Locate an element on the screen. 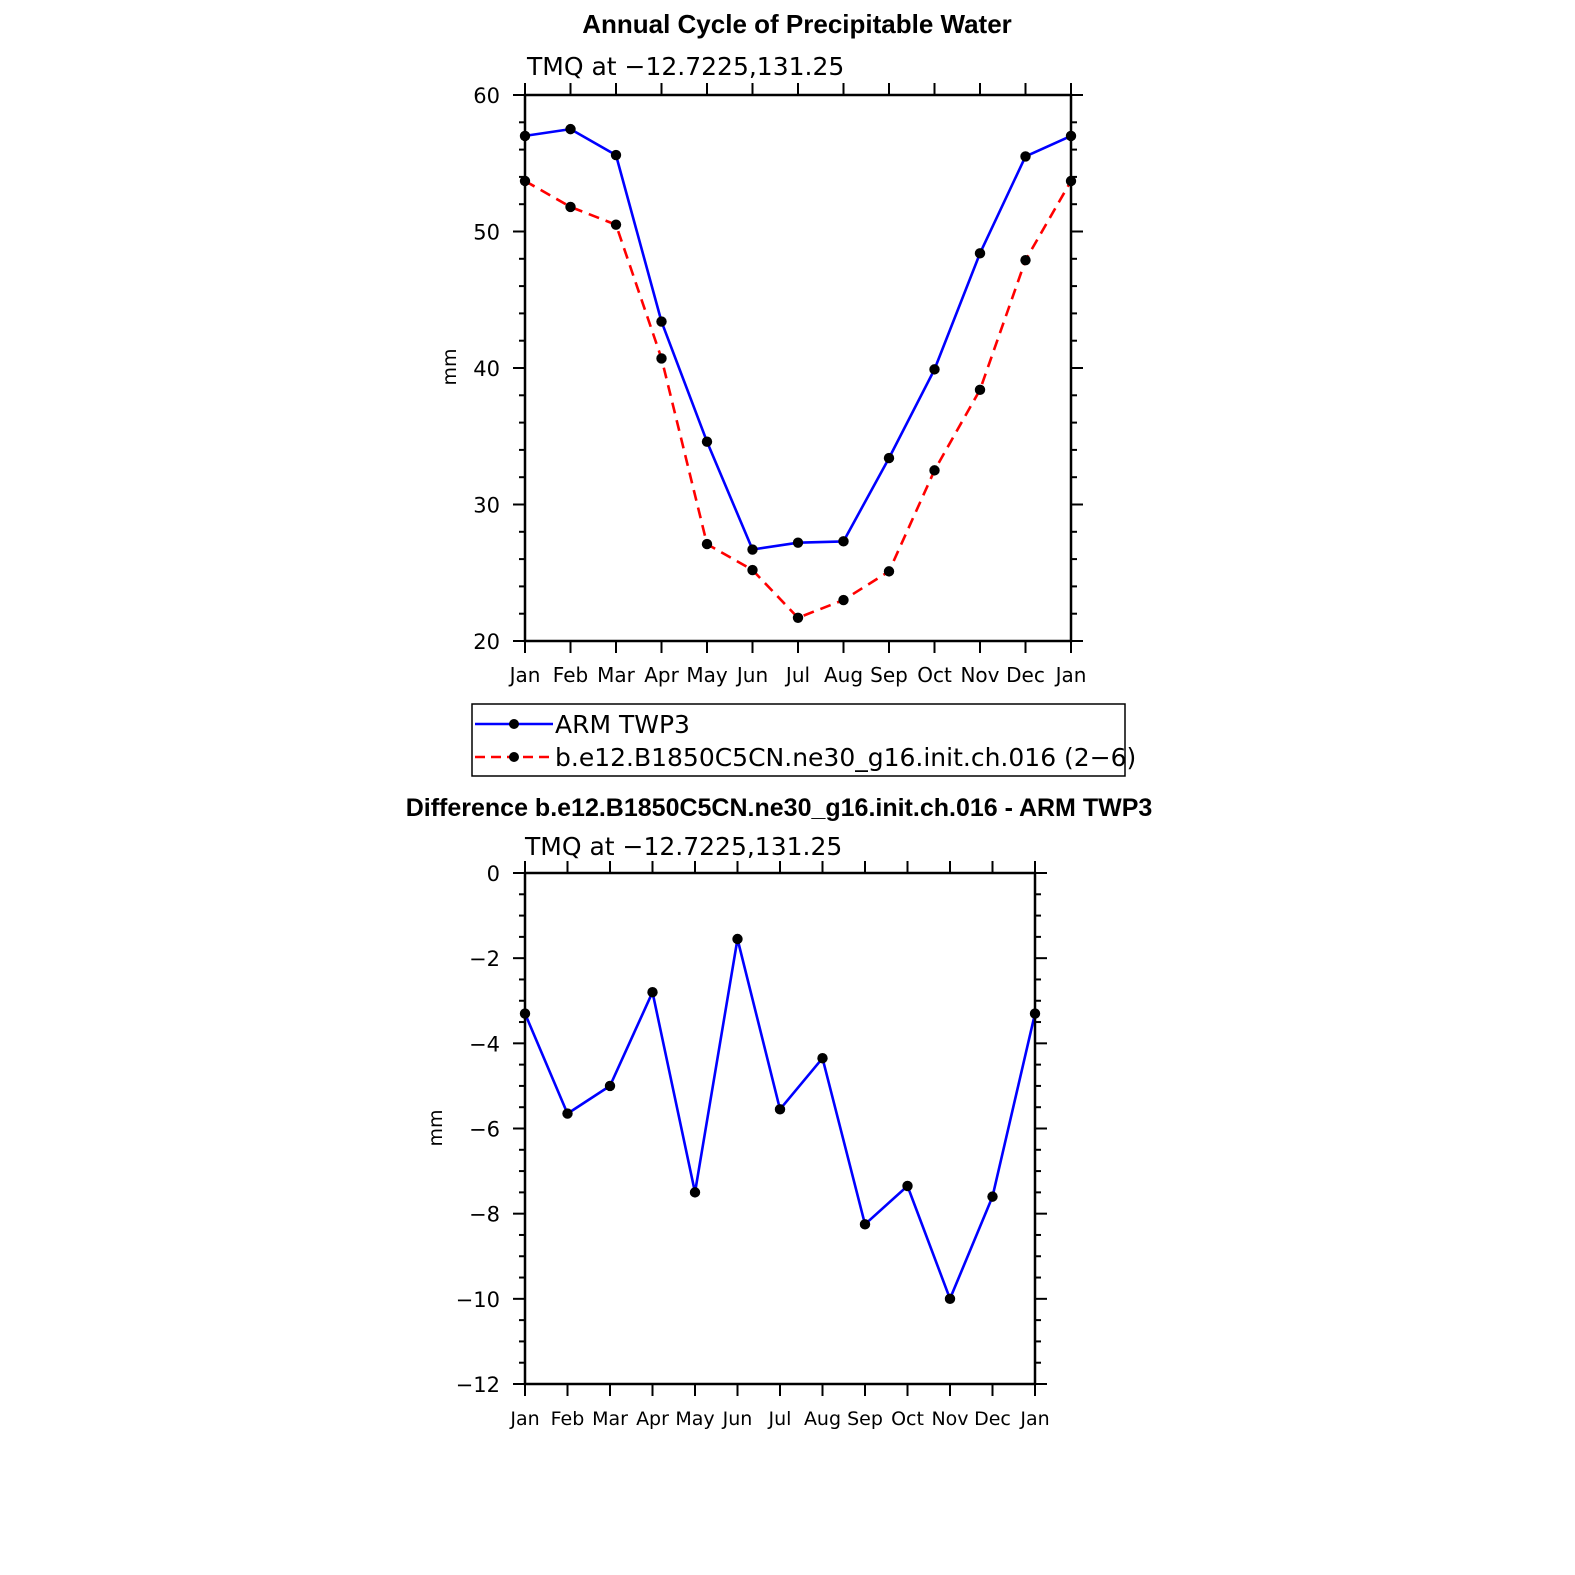  y-tick-label: 40 is located at coordinates (486, 369).